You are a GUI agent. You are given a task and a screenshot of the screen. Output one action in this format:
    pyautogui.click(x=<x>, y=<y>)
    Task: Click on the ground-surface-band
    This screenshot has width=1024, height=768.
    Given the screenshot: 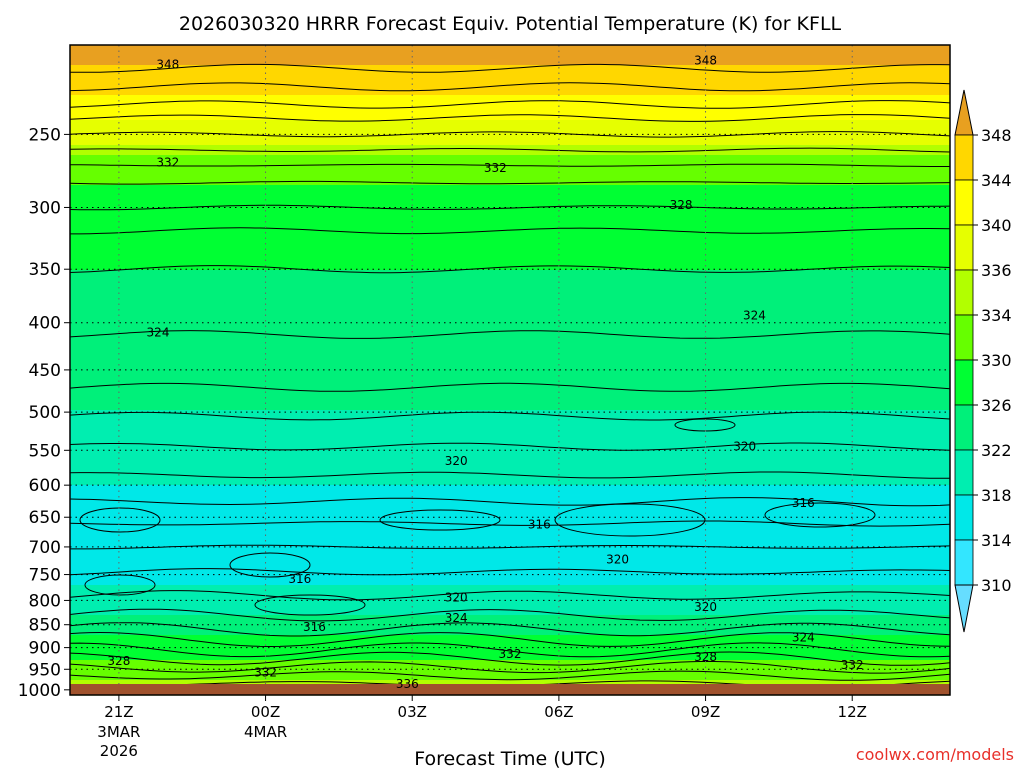 What is the action you would take?
    pyautogui.click(x=510, y=689)
    